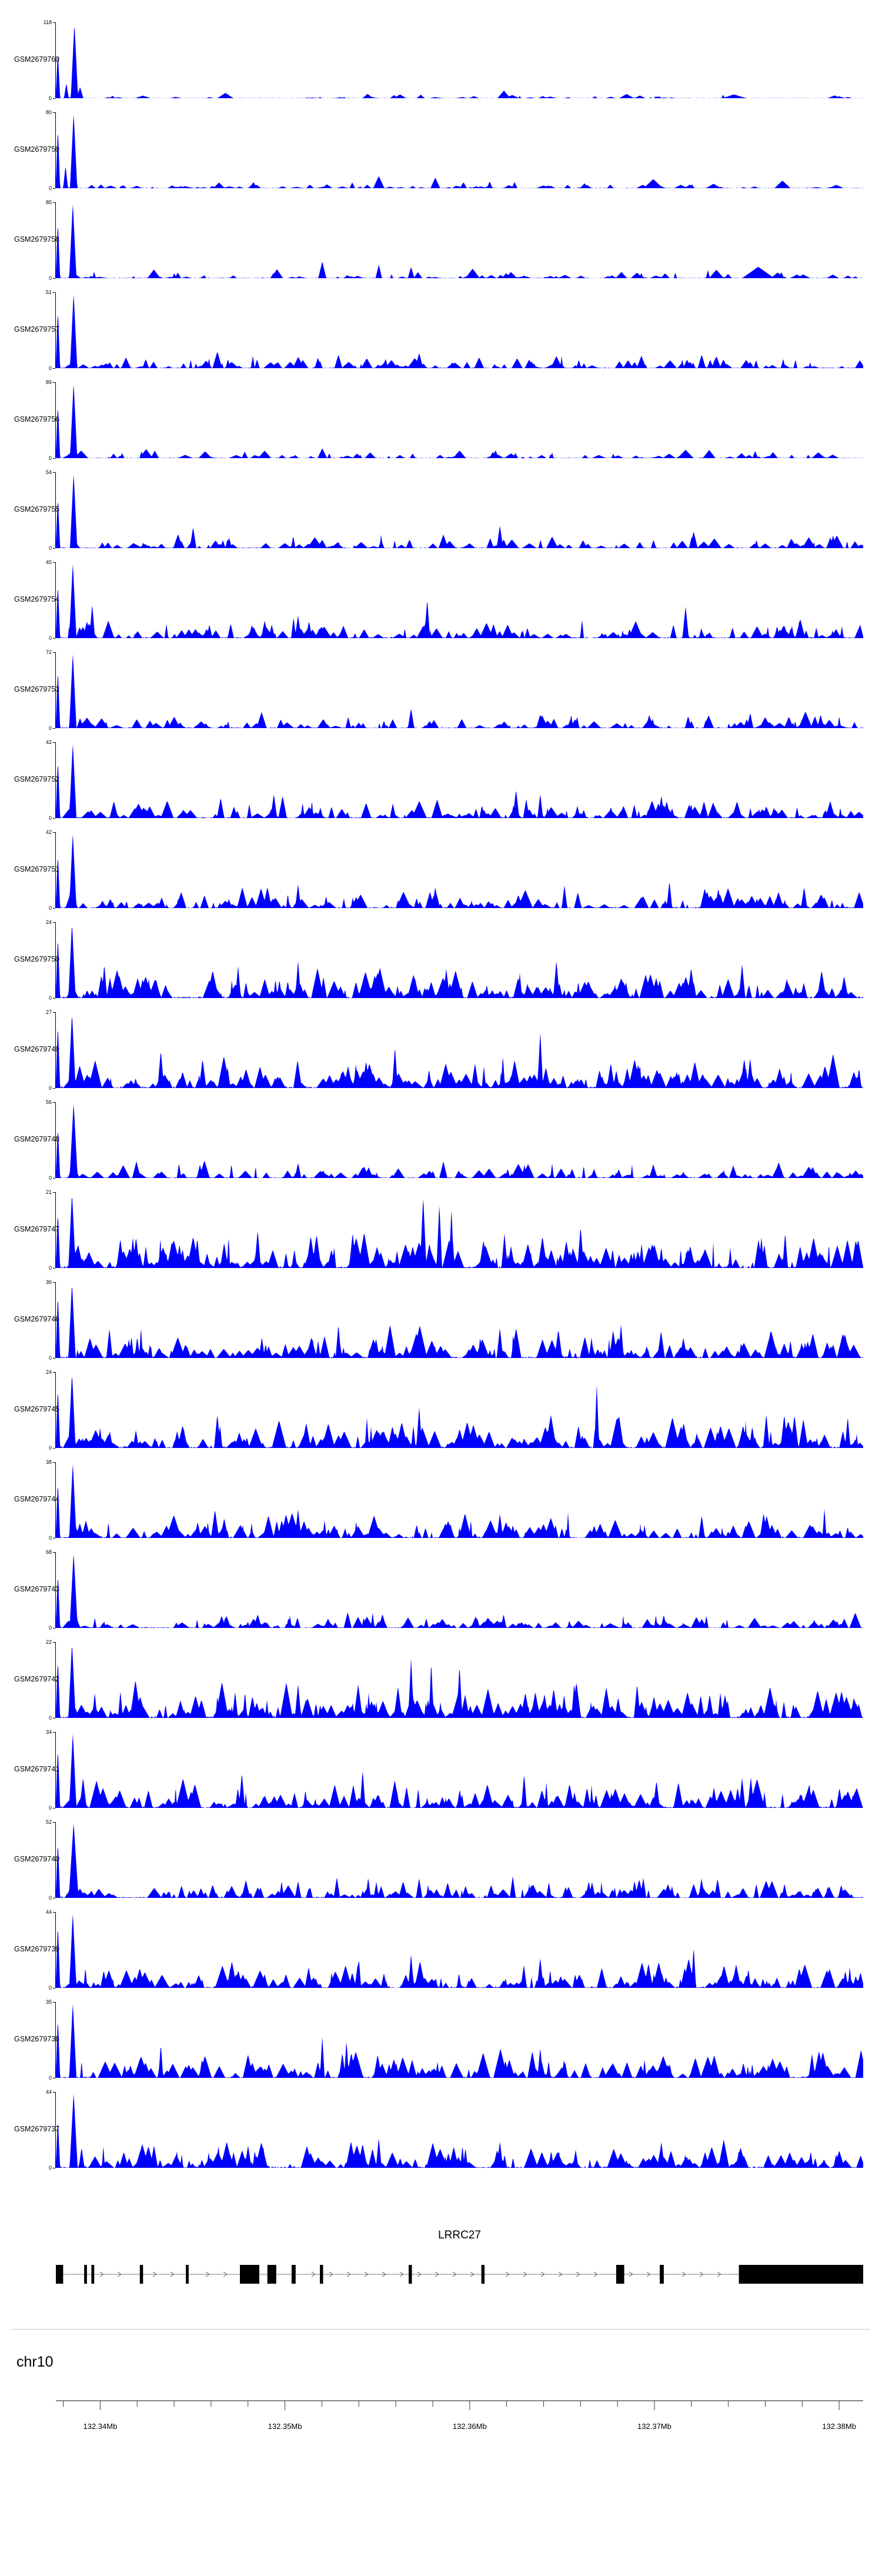 The image size is (882, 2576). I want to click on track-label: GSM2679742, so click(37, 1678).